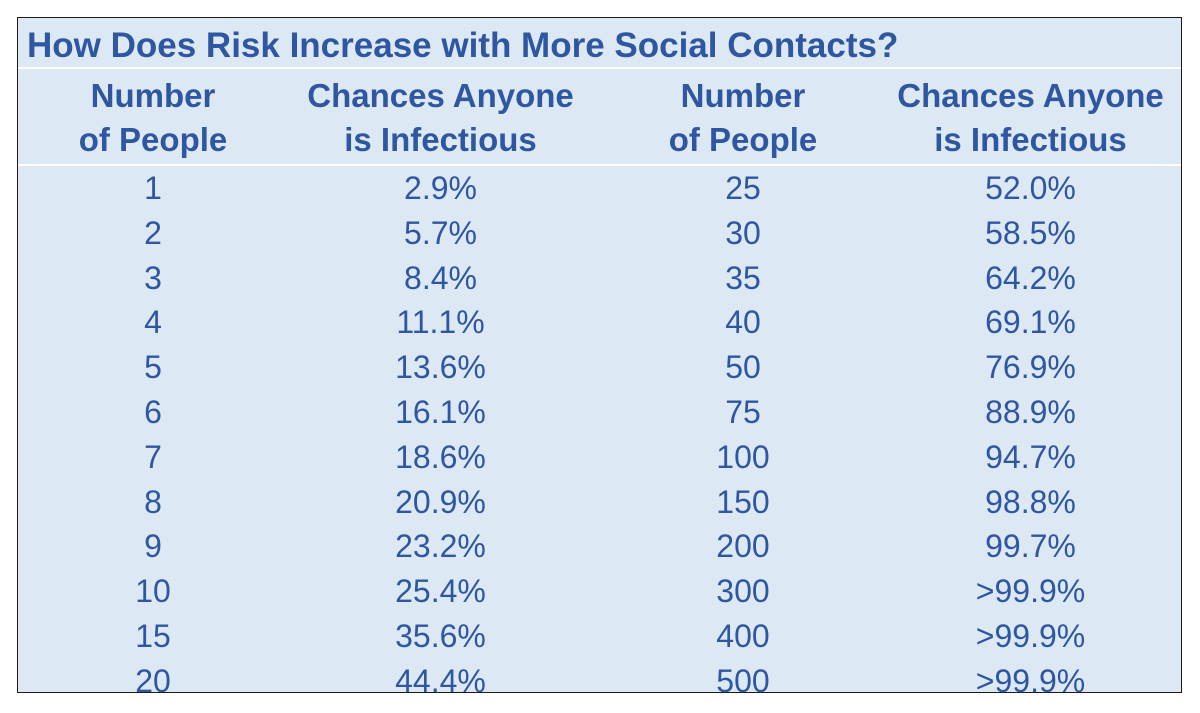 The image size is (1200, 713). I want to click on cell-chance-right: 69.1%, so click(1030, 322).